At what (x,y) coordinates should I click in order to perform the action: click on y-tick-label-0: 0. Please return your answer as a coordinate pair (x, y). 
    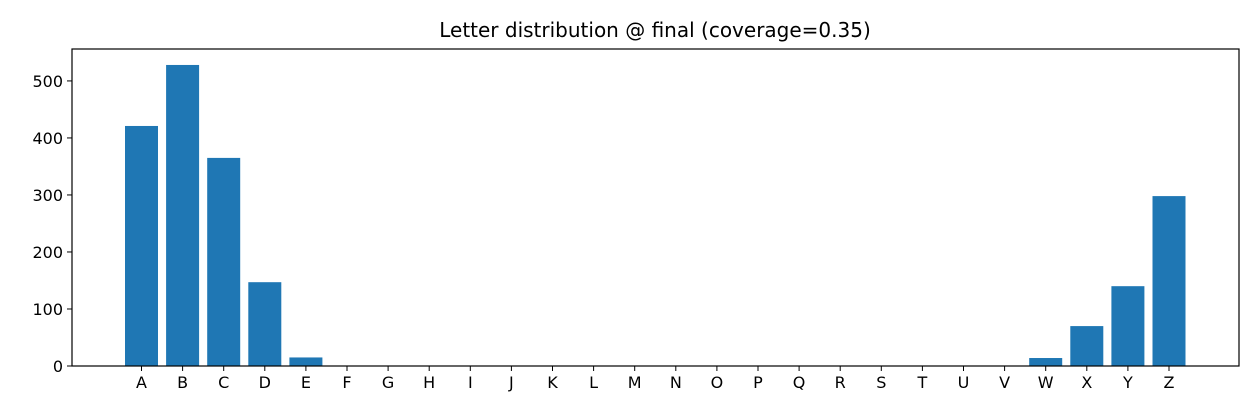
    Looking at the image, I should click on (58, 366).